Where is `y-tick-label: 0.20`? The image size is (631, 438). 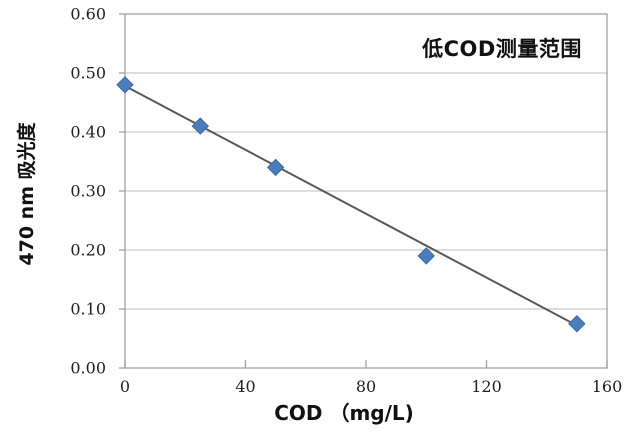
y-tick-label: 0.20 is located at coordinates (88, 250).